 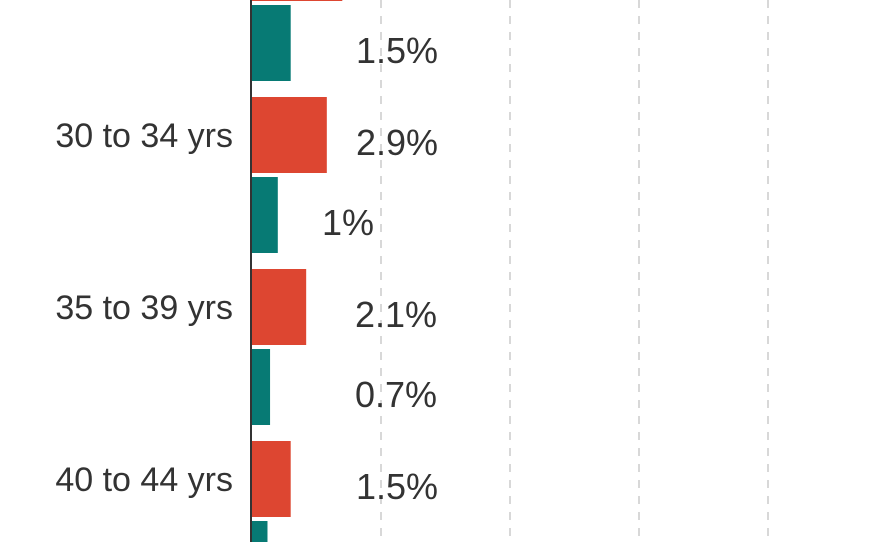 I want to click on category-label: 40 to 44 yrs, so click(x=144, y=480).